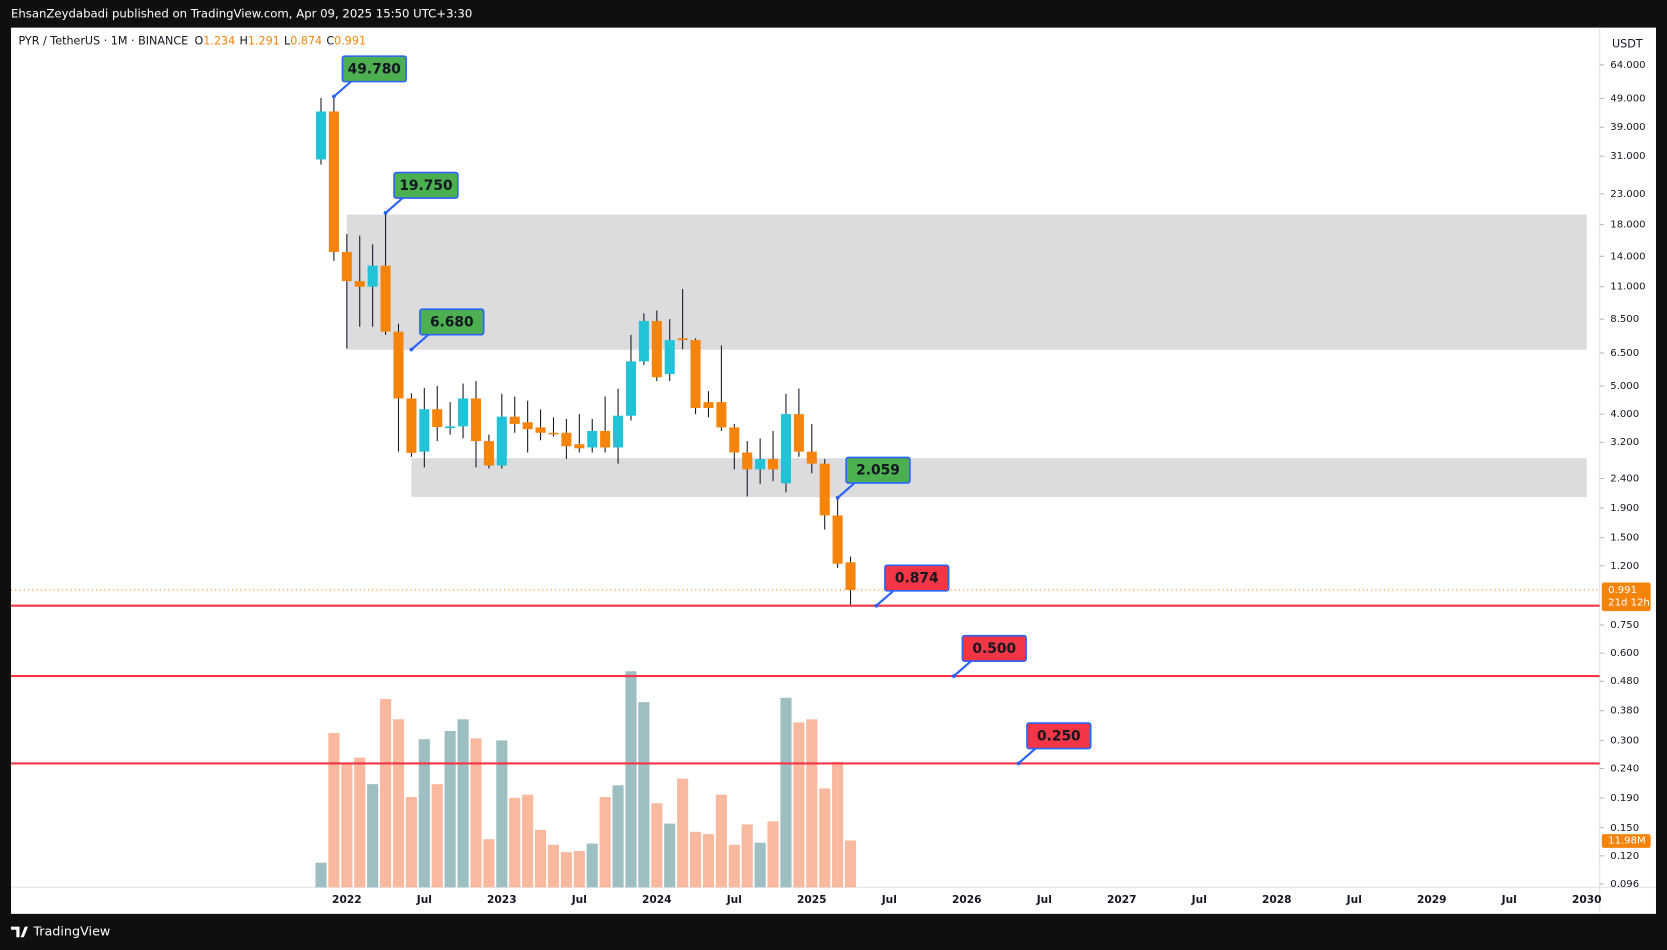  Describe the element at coordinates (330, 40) in the screenshot. I see `ohlc-key: C` at that location.